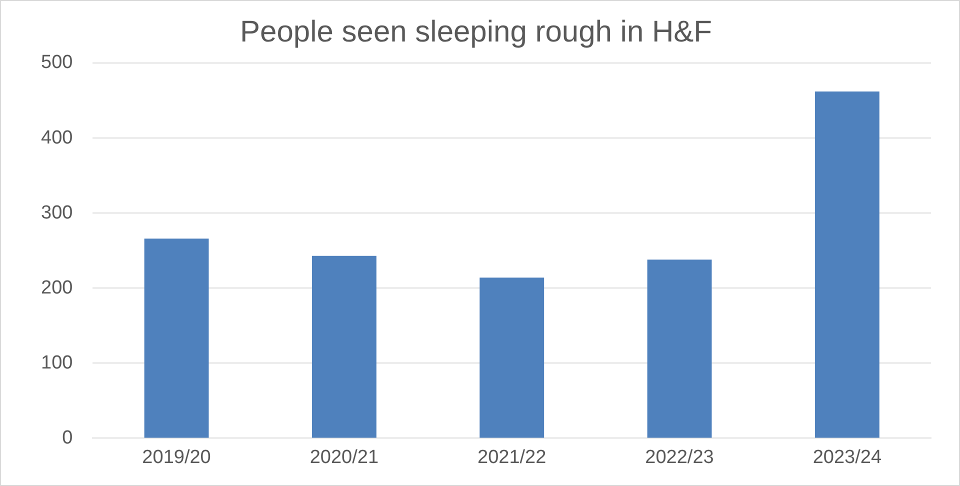  I want to click on y-tick-label: 400, so click(57, 137).